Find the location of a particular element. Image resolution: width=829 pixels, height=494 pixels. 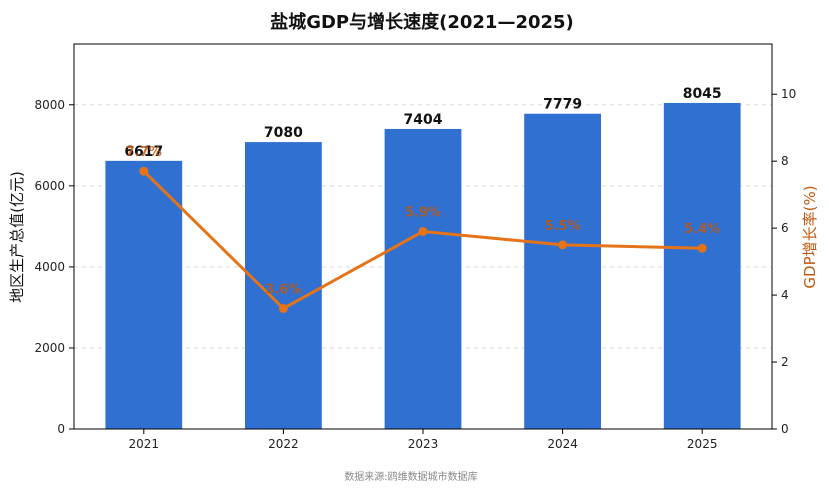

bar-value-labels: 6617 7080 7404 7779 8045 is located at coordinates (422, 123).